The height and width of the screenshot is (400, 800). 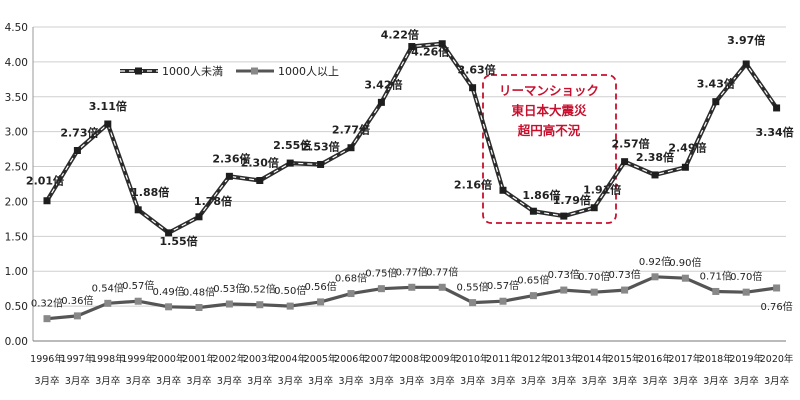 What do you see at coordinates (231, 158) in the screenshot?
I see `data-label-under-1000: 2.36倍` at bounding box center [231, 158].